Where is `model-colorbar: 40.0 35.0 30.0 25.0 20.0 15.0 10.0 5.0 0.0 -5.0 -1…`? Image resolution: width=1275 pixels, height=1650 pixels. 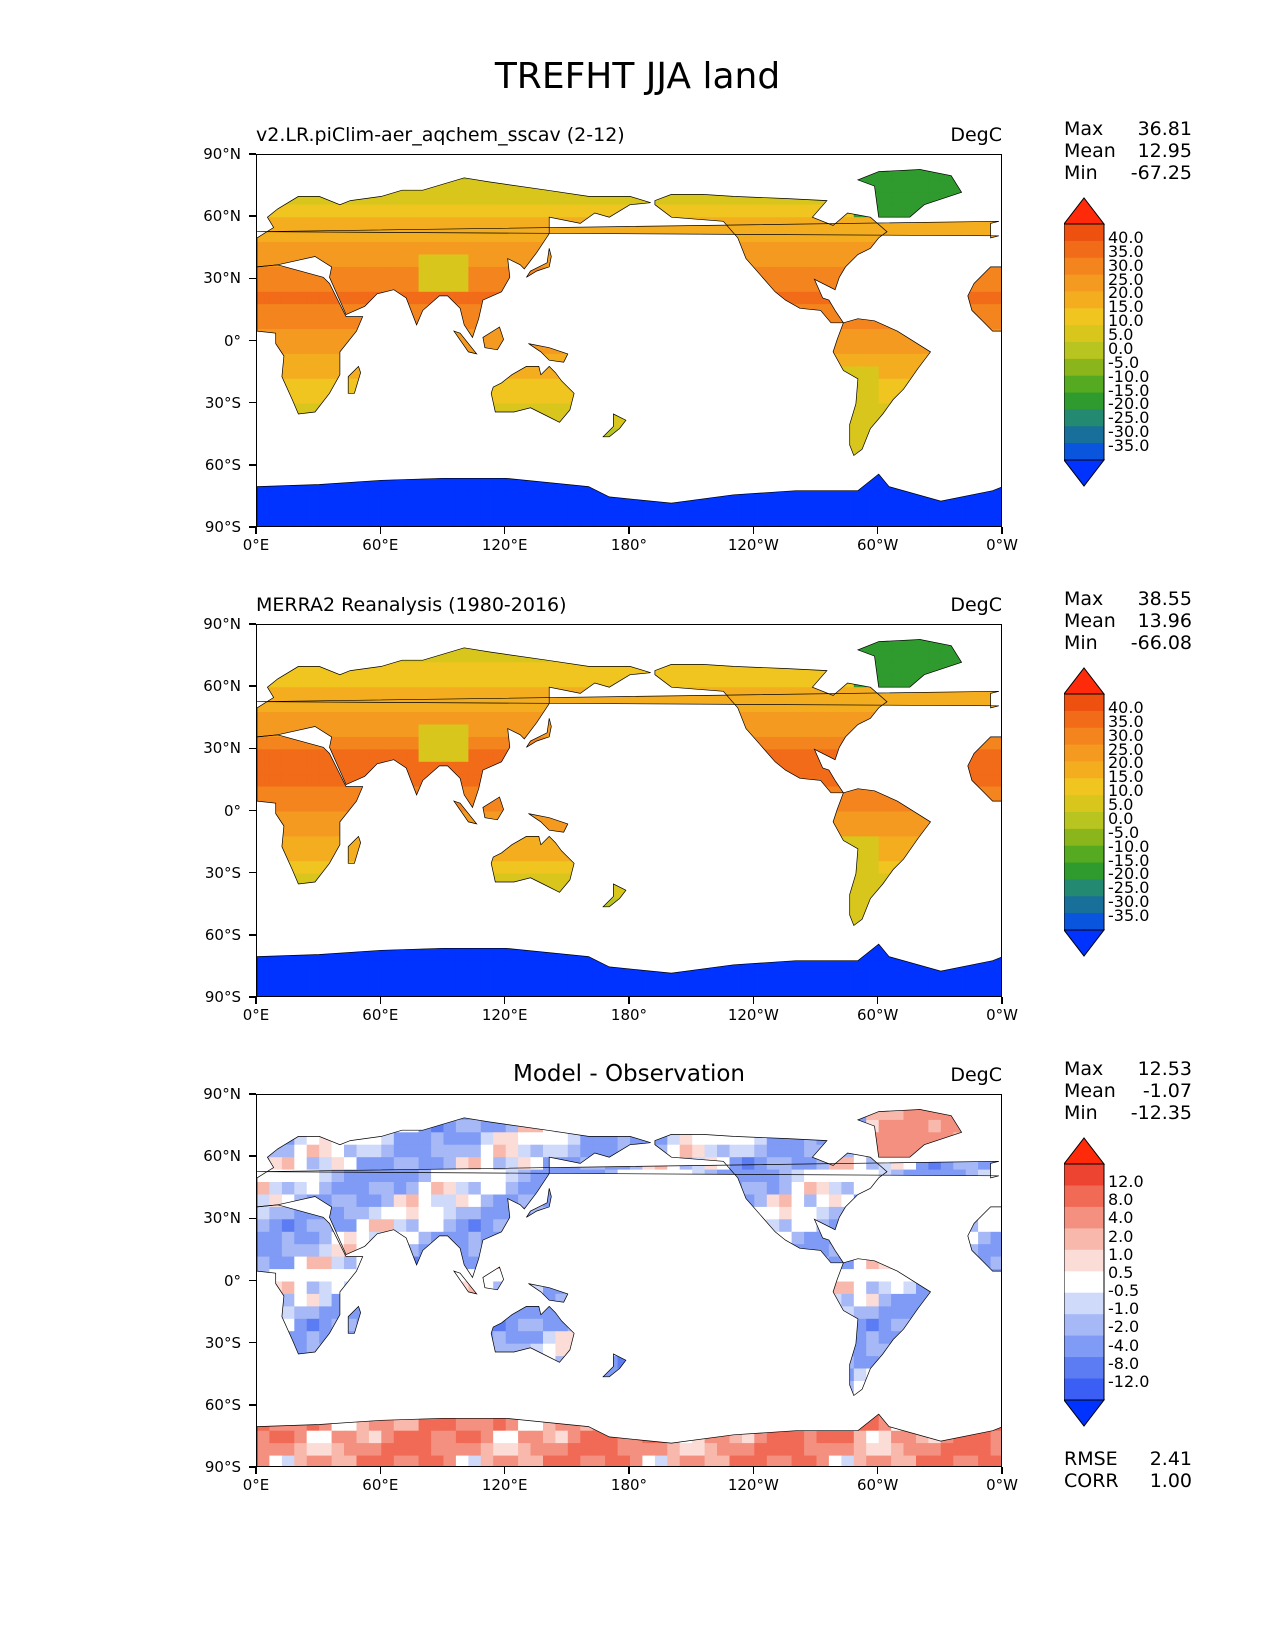
model-colorbar: 40.0 35.0 30.0 25.0 20.0 15.0 10.0 5.0 0.0 -5.0 -1… is located at coordinates (1123, 346).